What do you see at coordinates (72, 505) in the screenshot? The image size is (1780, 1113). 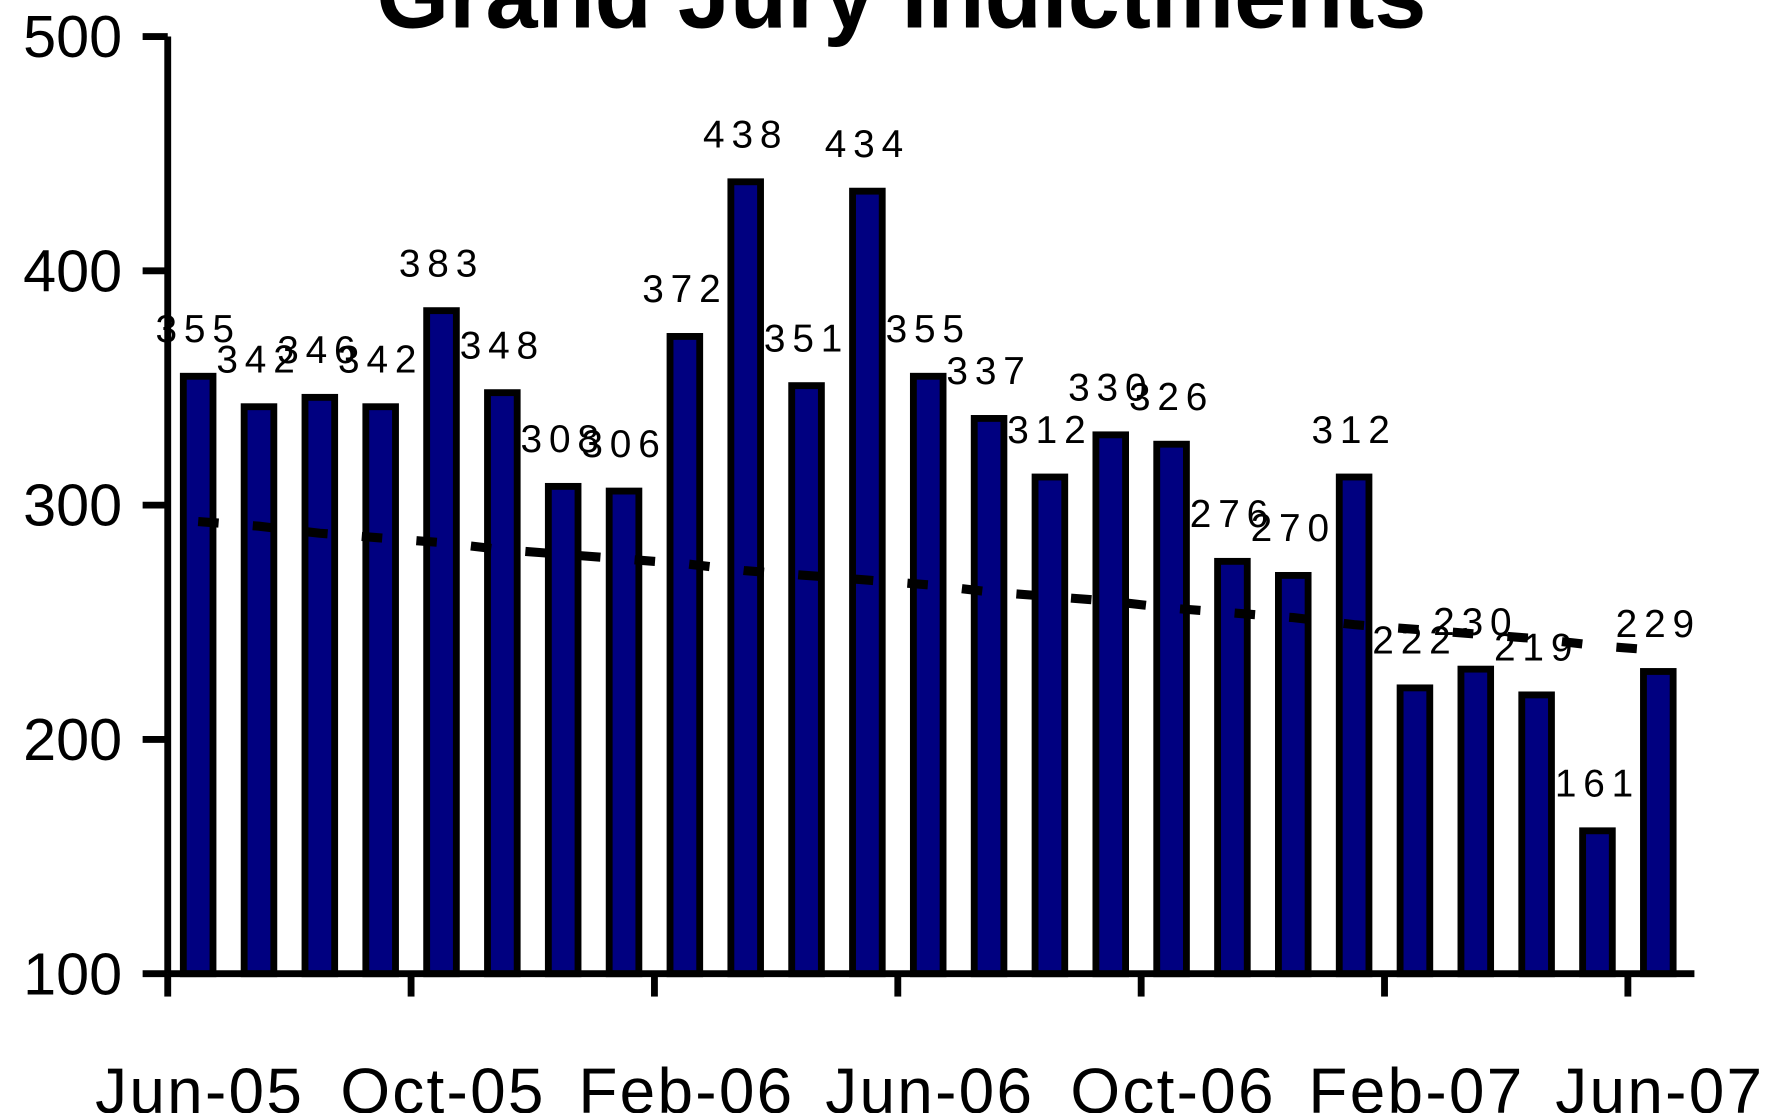 I see `y-tick-label: 300` at bounding box center [72, 505].